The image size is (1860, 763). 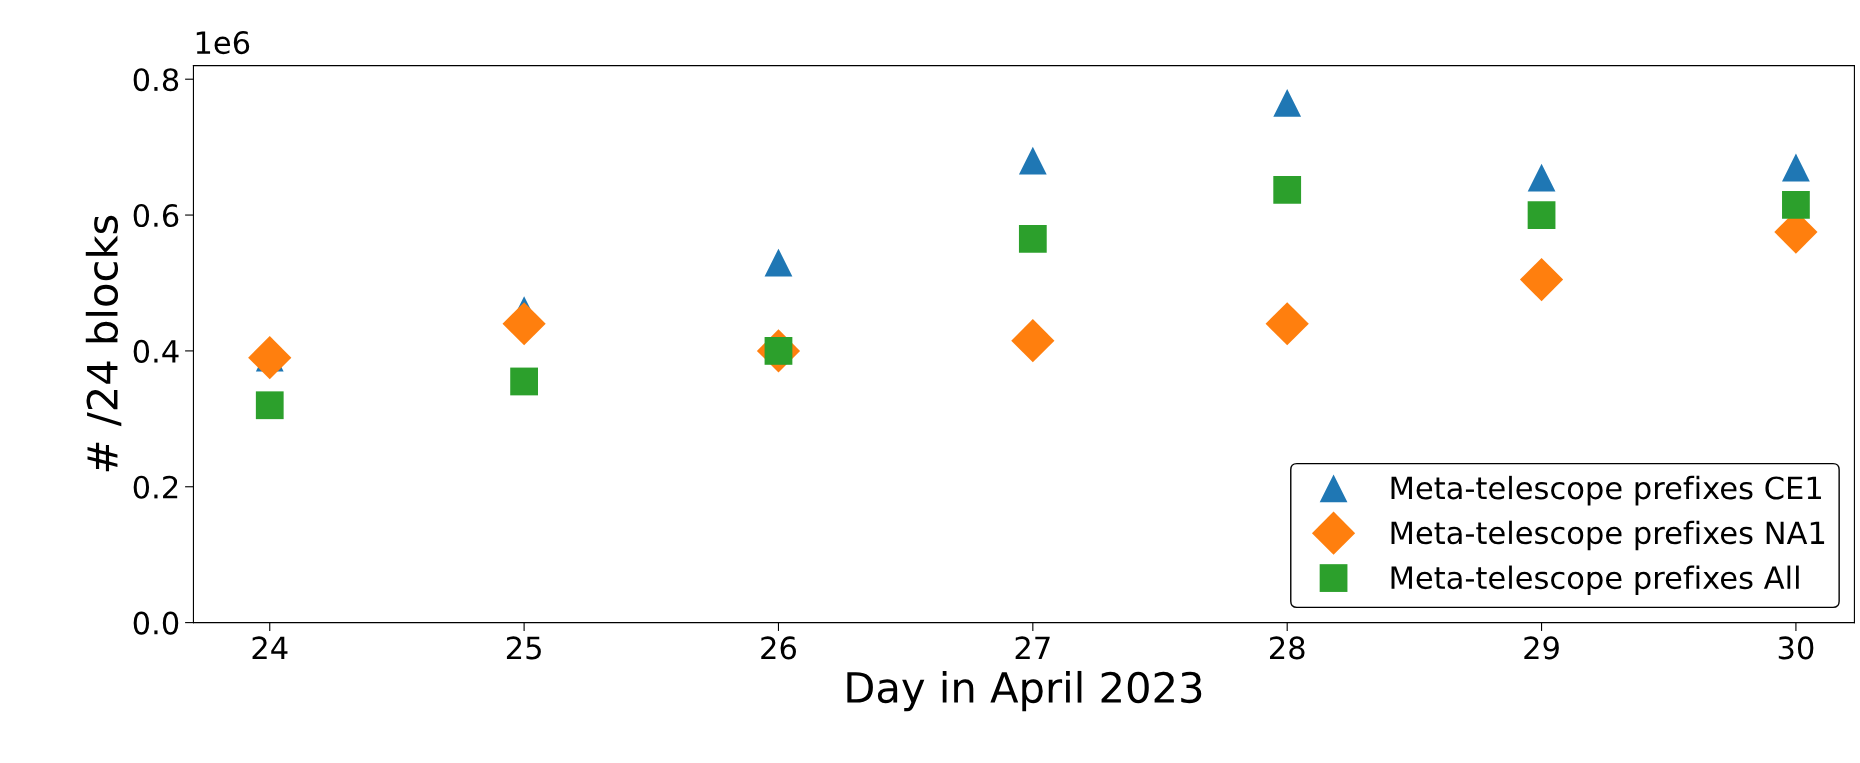 What do you see at coordinates (523, 648) in the screenshot?
I see `x-tick-label: 25` at bounding box center [523, 648].